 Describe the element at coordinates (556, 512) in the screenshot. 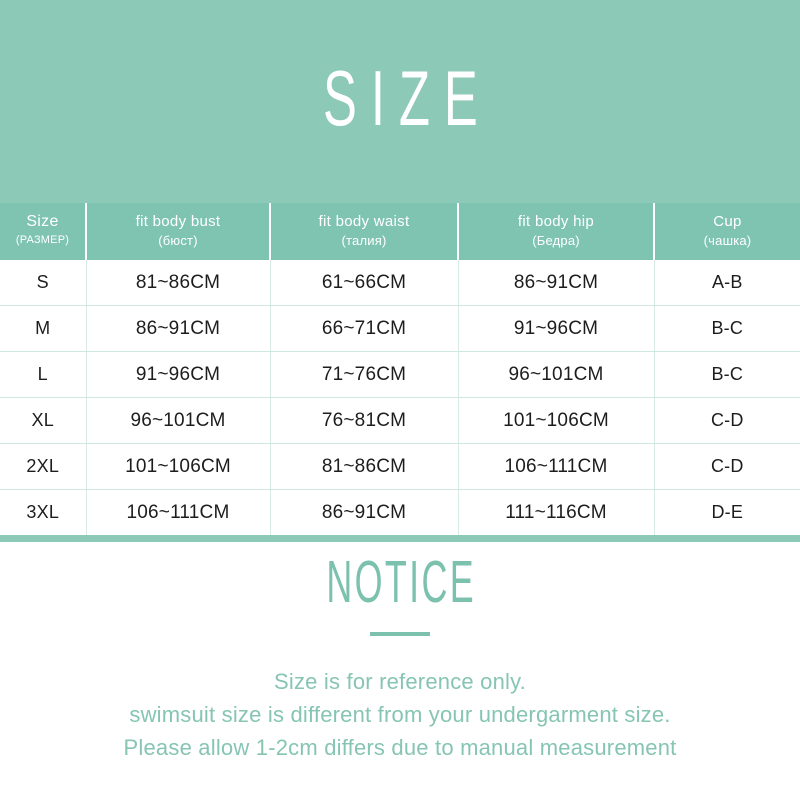

I see `cell-hip: 111~116CM` at that location.